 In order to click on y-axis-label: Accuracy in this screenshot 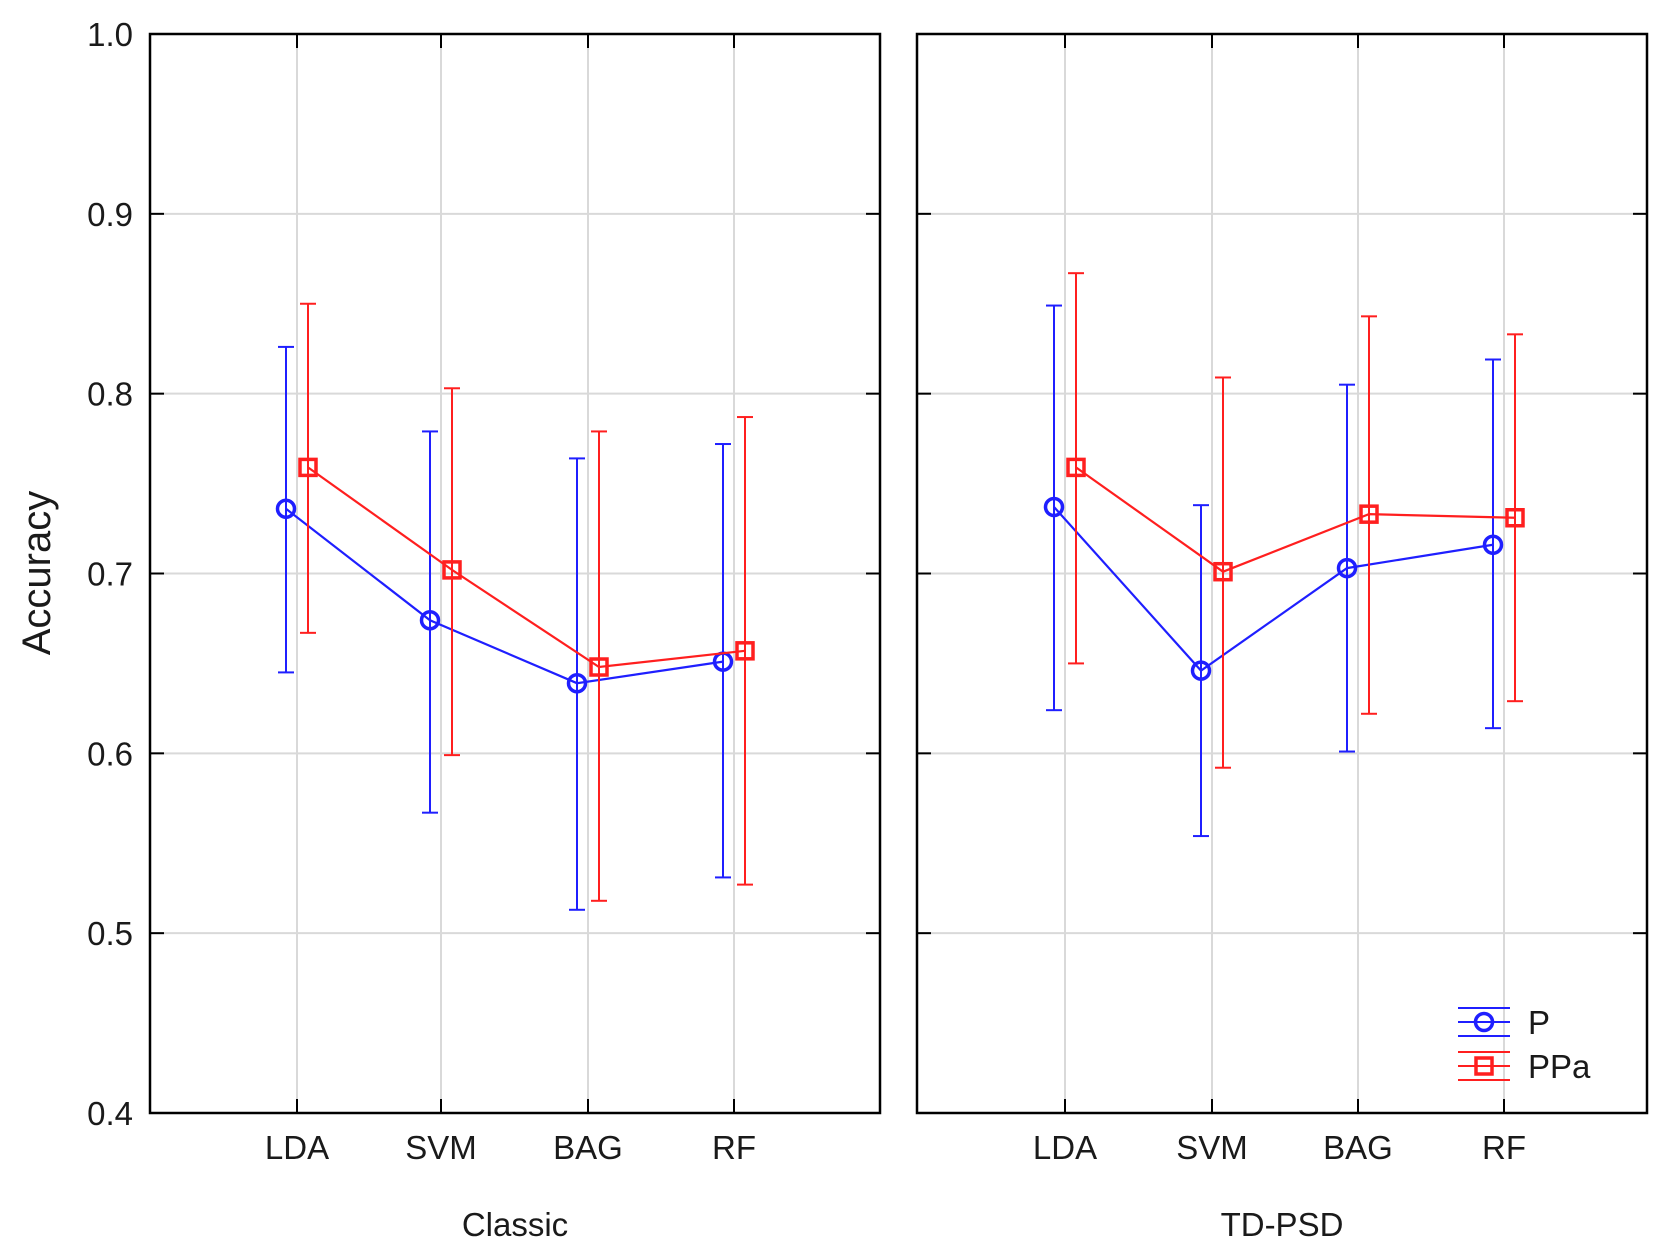, I will do `click(37, 573)`.